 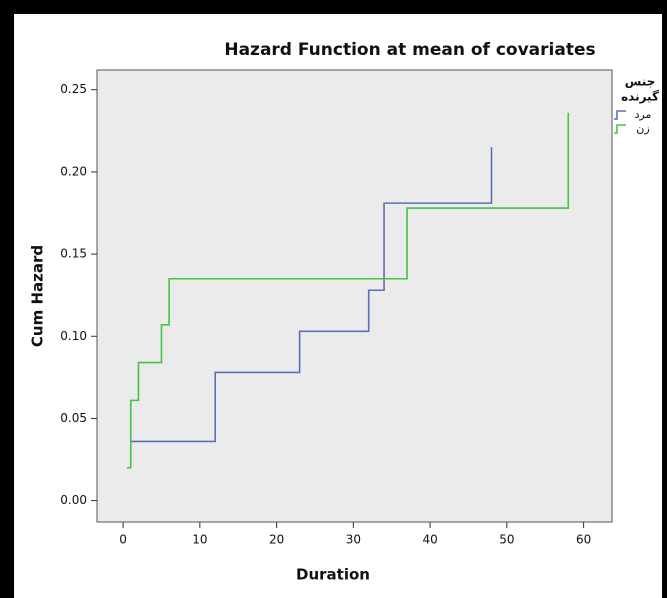 What do you see at coordinates (640, 97) in the screenshot?
I see `legend-title: گیرنده` at bounding box center [640, 97].